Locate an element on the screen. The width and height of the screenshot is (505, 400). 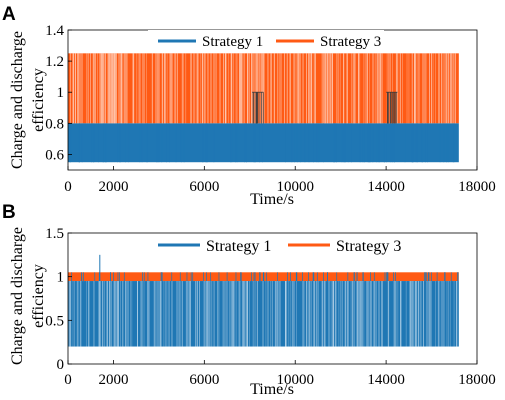
y-tick-label: 1.2 is located at coordinates (54, 62).